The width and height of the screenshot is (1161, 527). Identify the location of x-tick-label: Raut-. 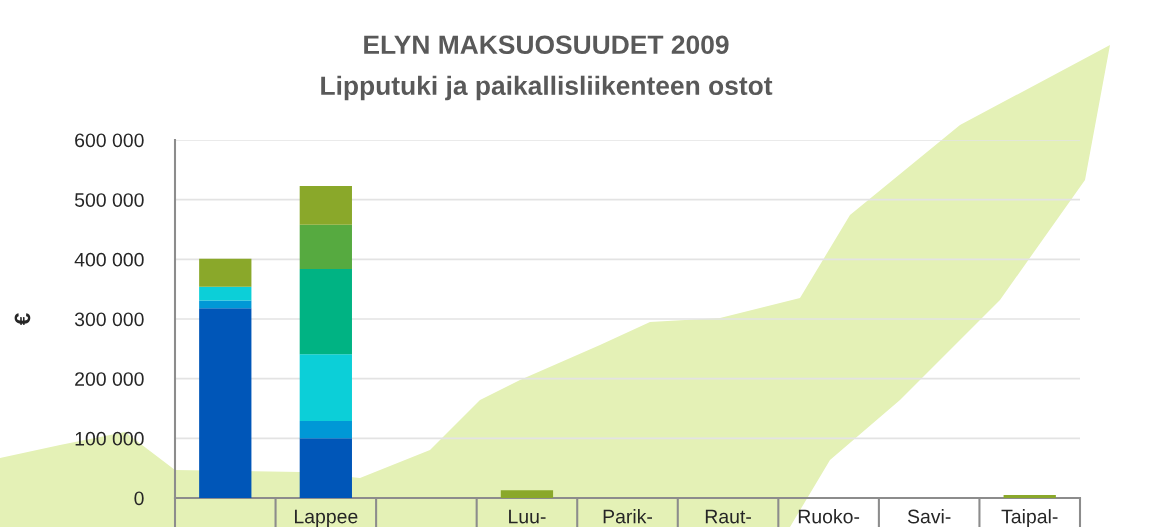
(728, 516).